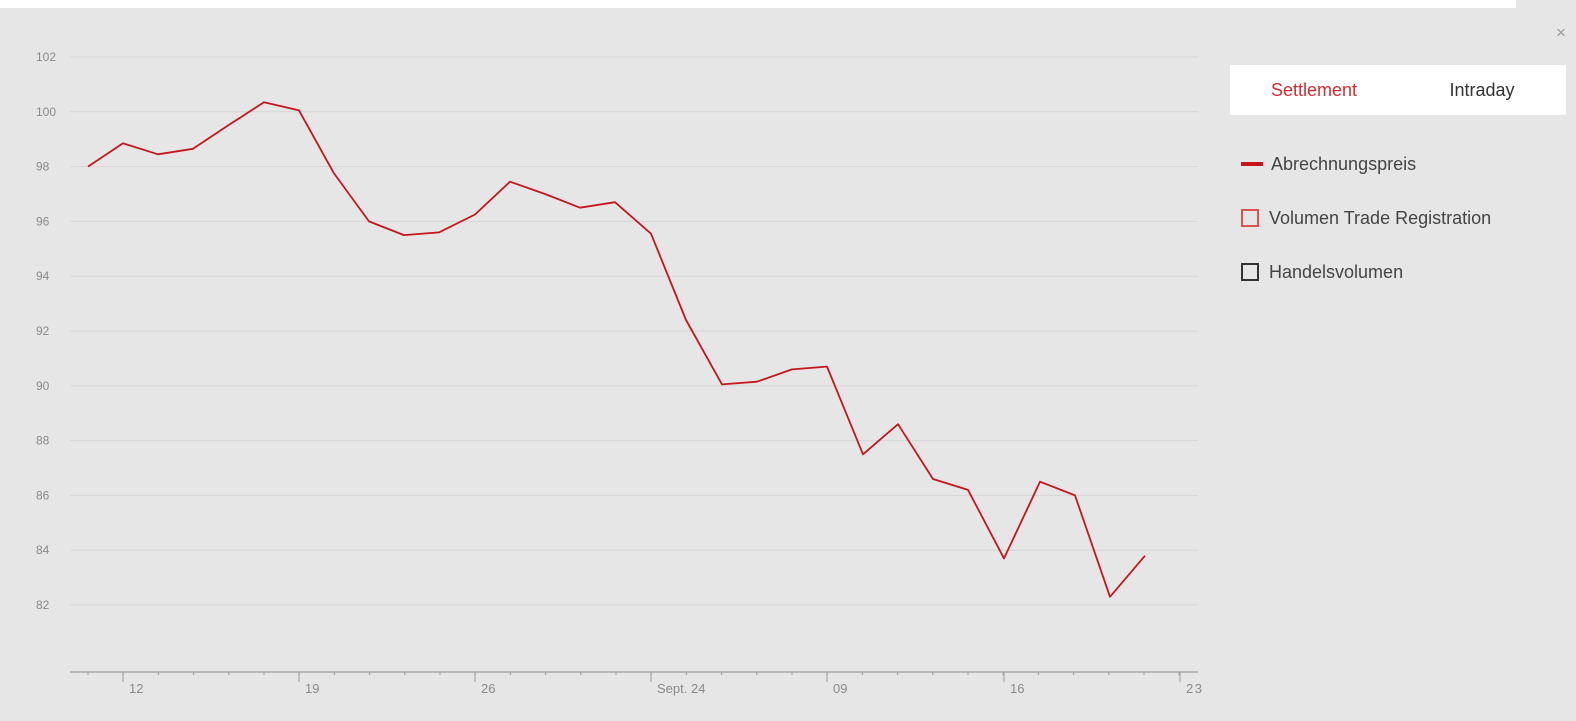 This screenshot has height=721, width=1576. Describe the element at coordinates (1194, 688) in the screenshot. I see `x-tick-label: 23` at that location.